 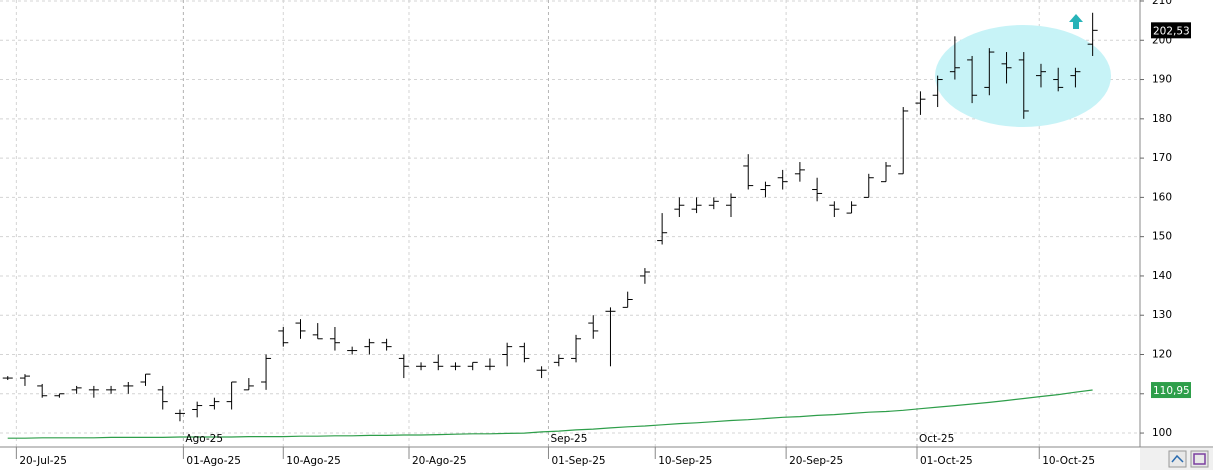 What do you see at coordinates (43, 461) in the screenshot?
I see `x-tick-label: 20-Jul-25` at bounding box center [43, 461].